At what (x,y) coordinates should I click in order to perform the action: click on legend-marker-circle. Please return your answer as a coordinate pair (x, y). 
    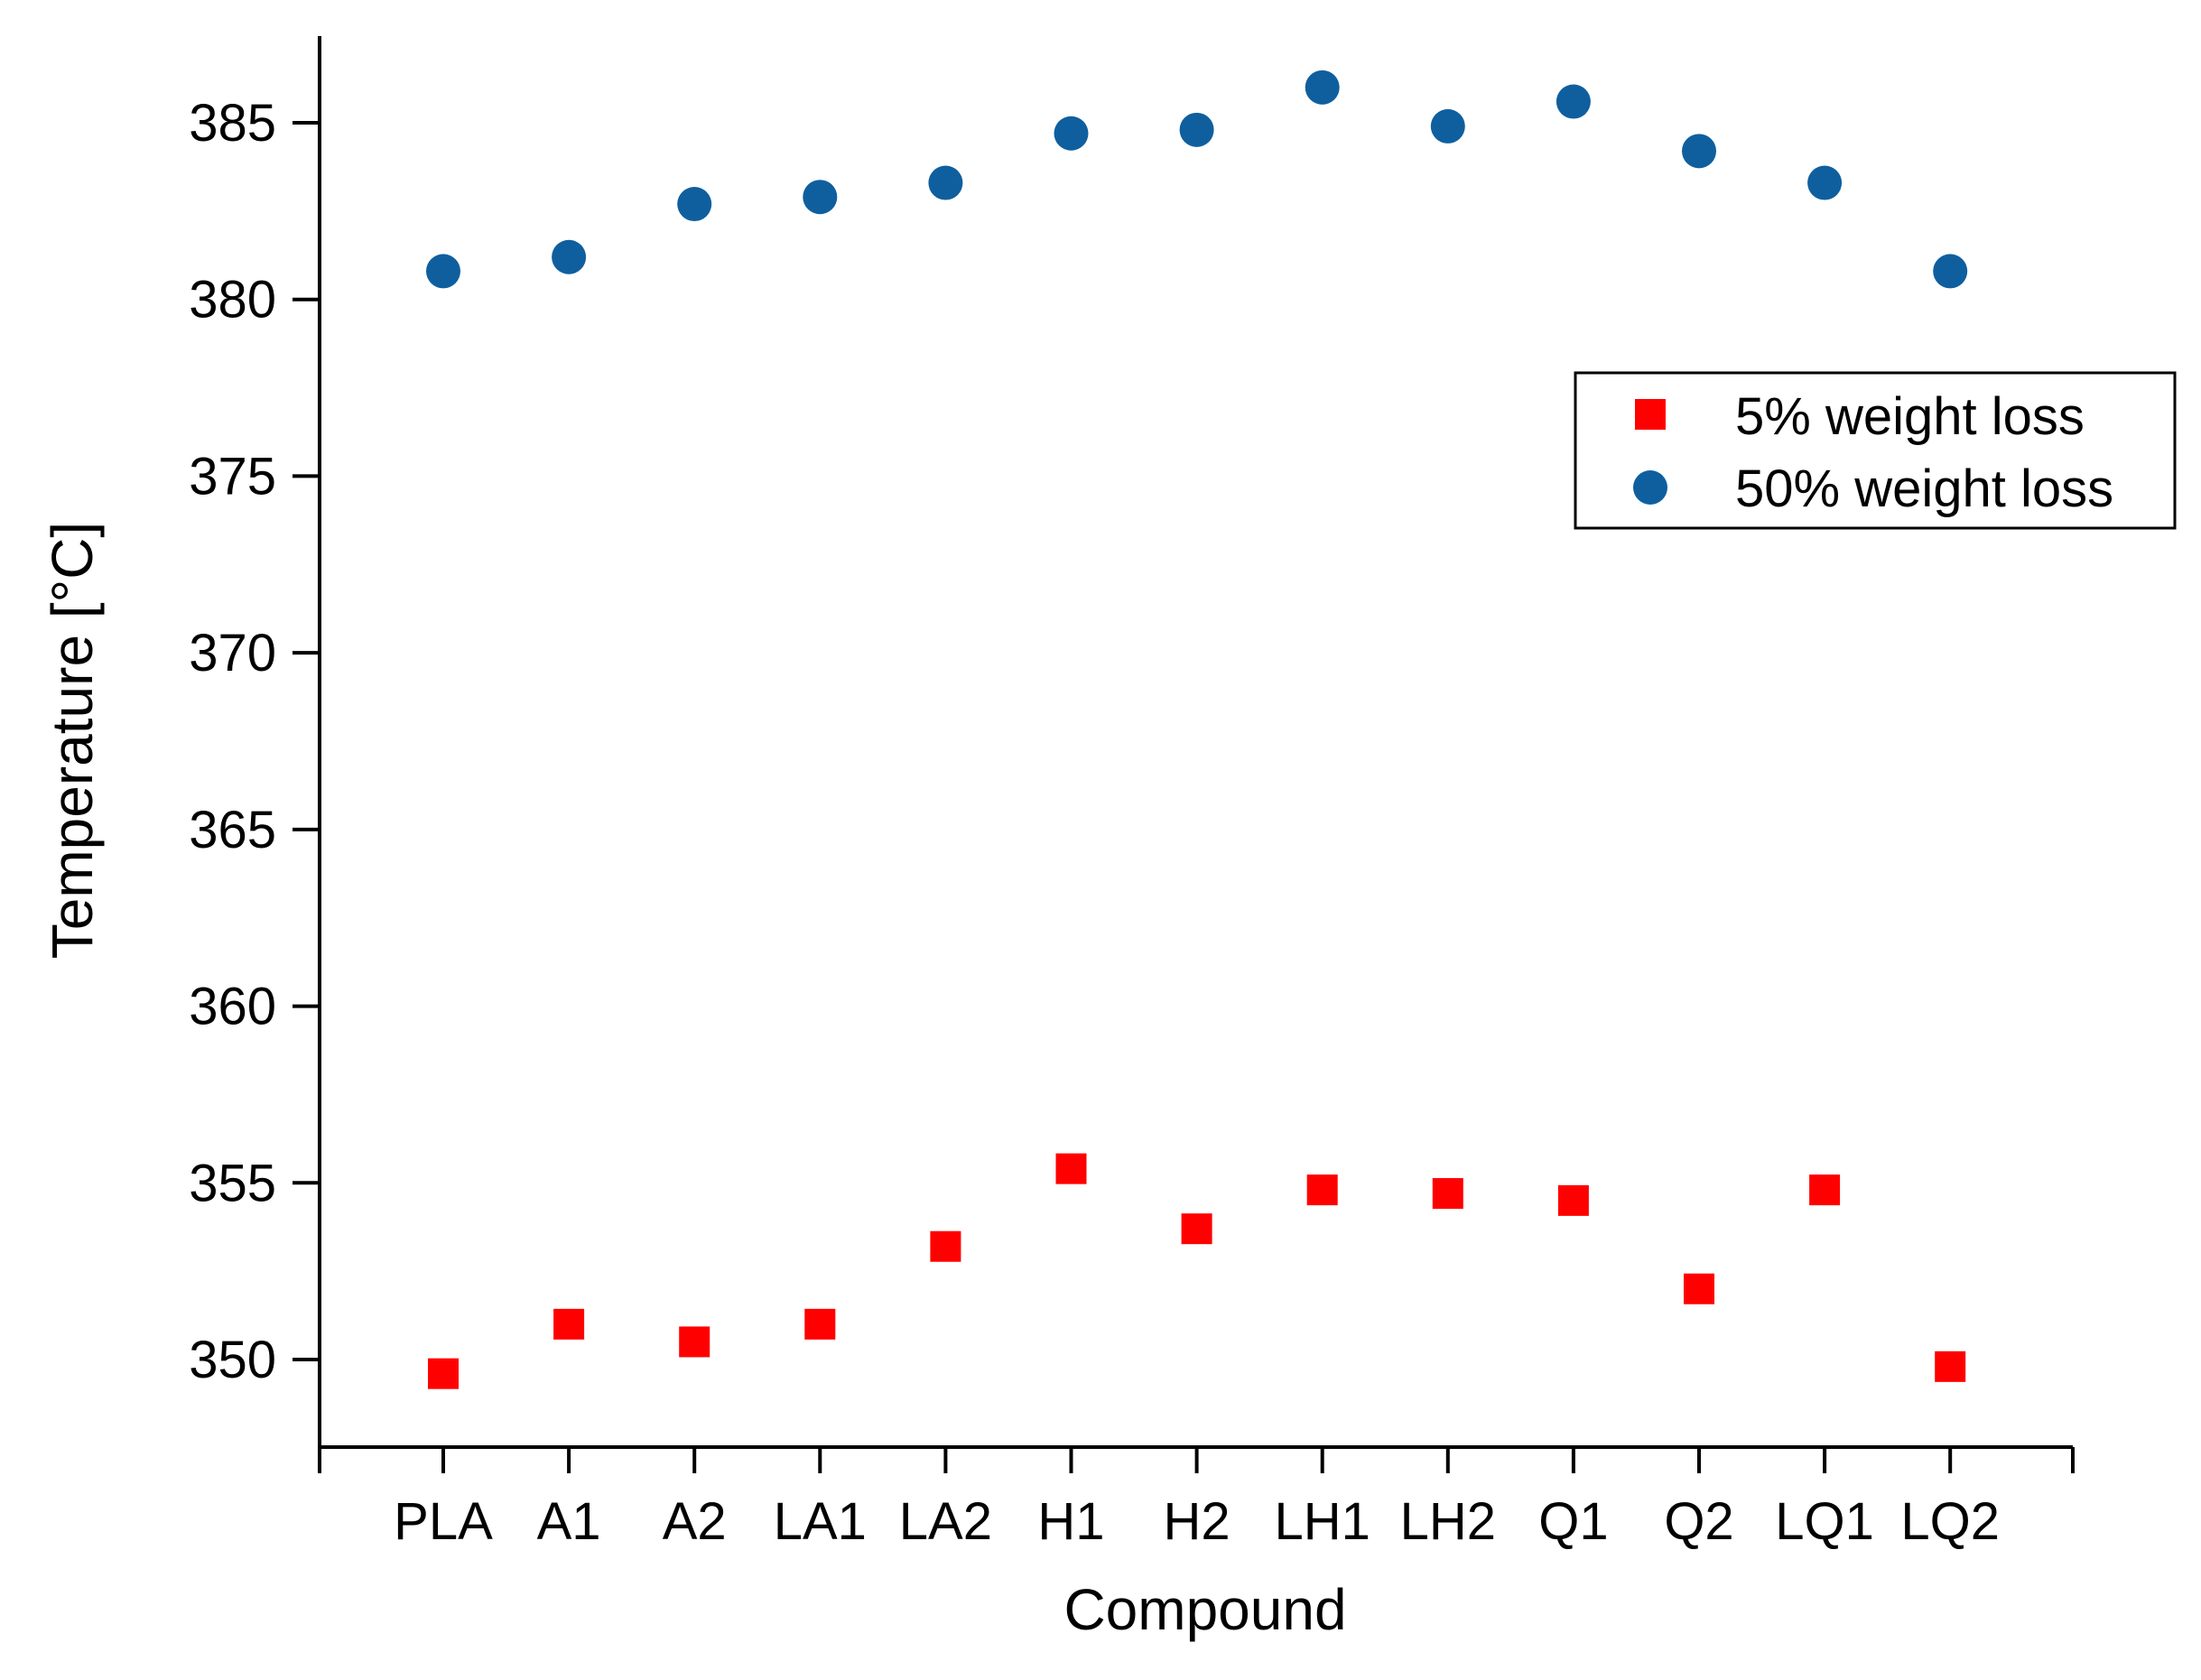
    Looking at the image, I should click on (1650, 487).